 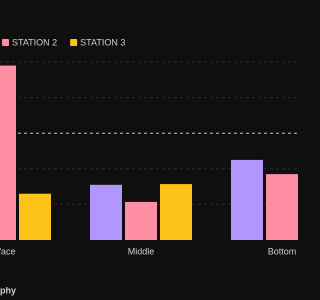 I want to click on legend-label: STATION 2, so click(x=34, y=42).